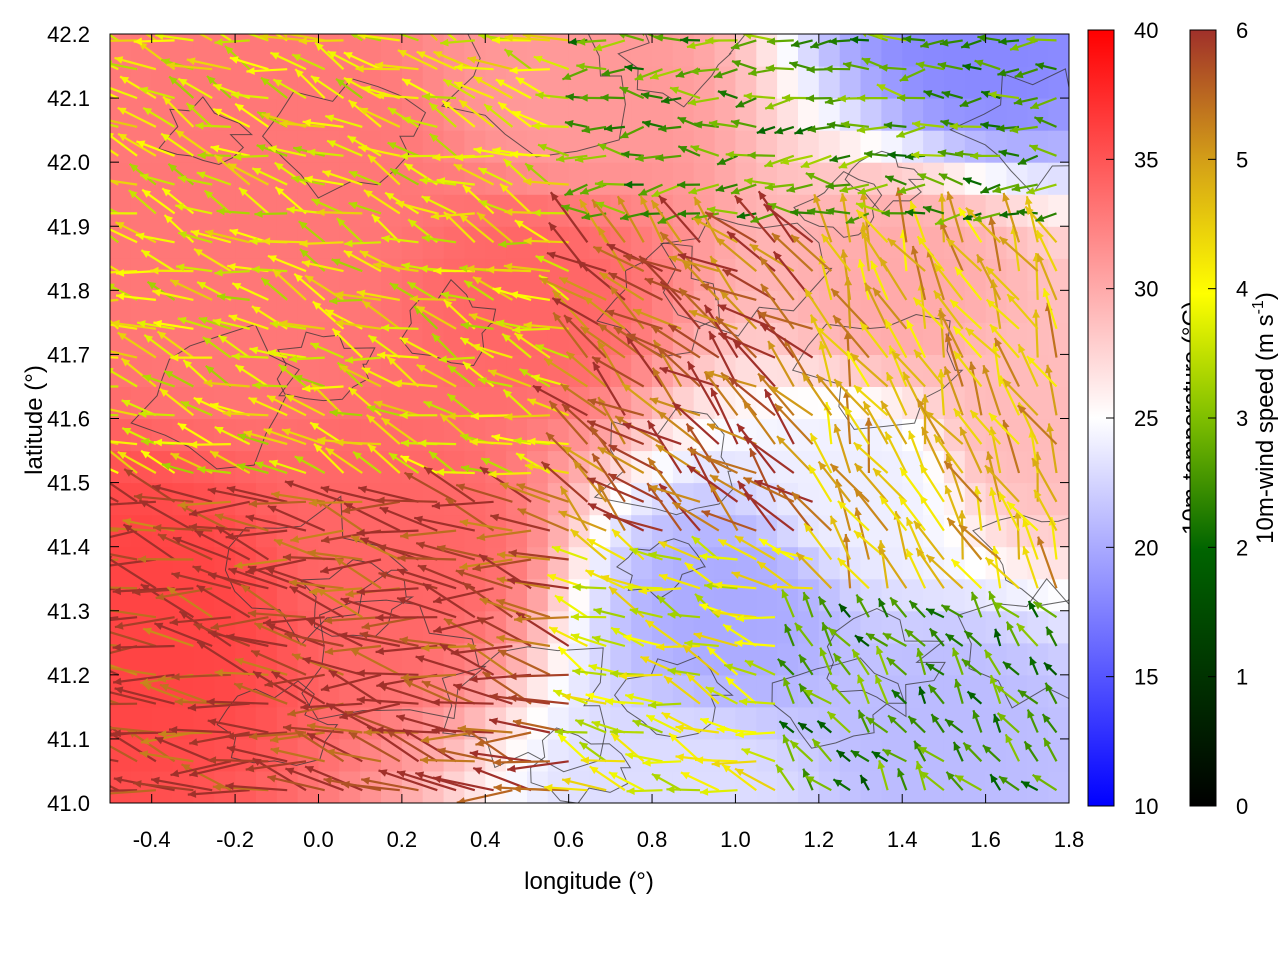  I want to click on x-tick-label: 0.6, so click(568, 839).